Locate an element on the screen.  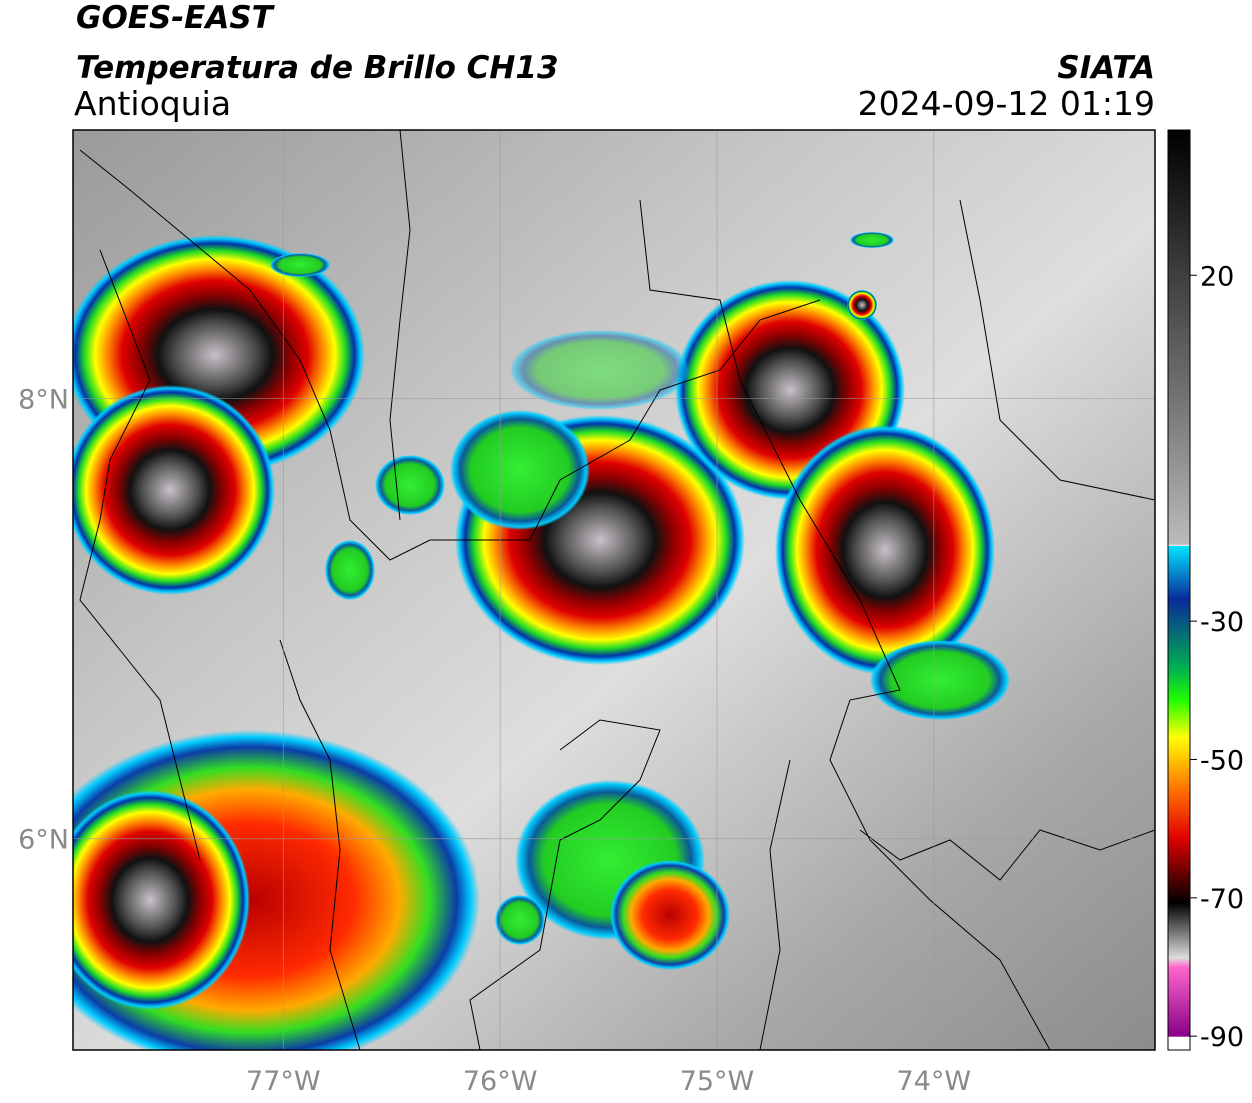
lat-tick-label: 8°N is located at coordinates (43, 400).